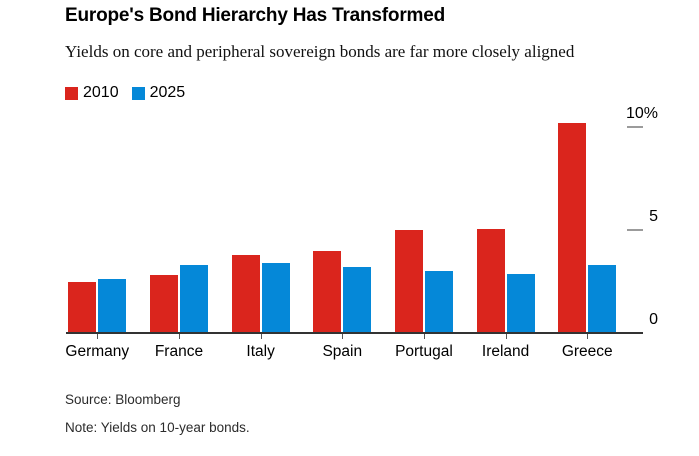 The image size is (699, 456). What do you see at coordinates (602, 299) in the screenshot?
I see `bar-2025-greece` at bounding box center [602, 299].